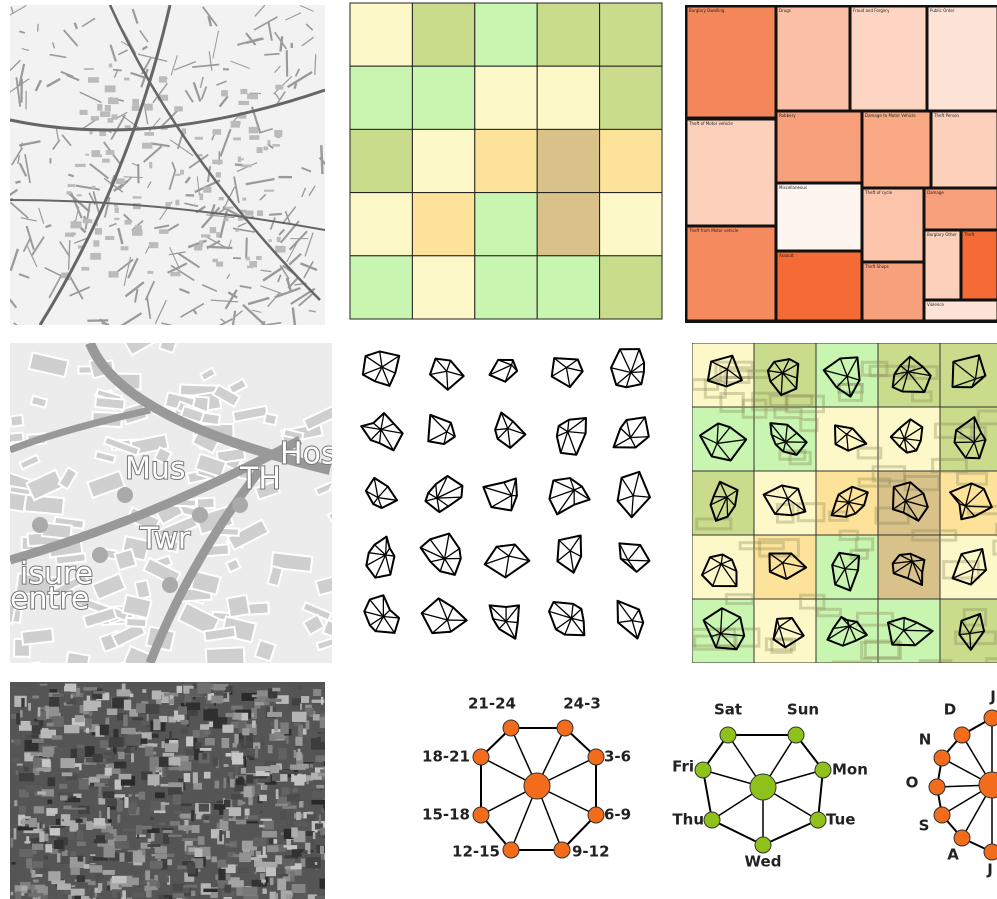  I want to click on treemap-cell, so click(893, 291).